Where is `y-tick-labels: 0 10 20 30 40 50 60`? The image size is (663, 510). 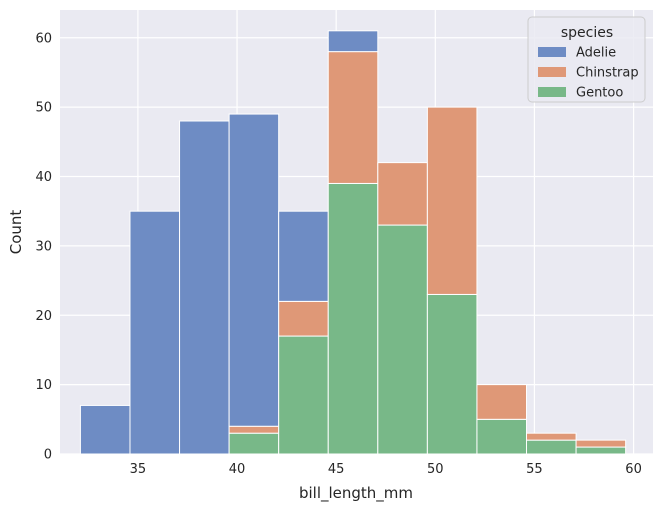 y-tick-labels: 0 10 20 30 40 50 60 is located at coordinates (43, 246).